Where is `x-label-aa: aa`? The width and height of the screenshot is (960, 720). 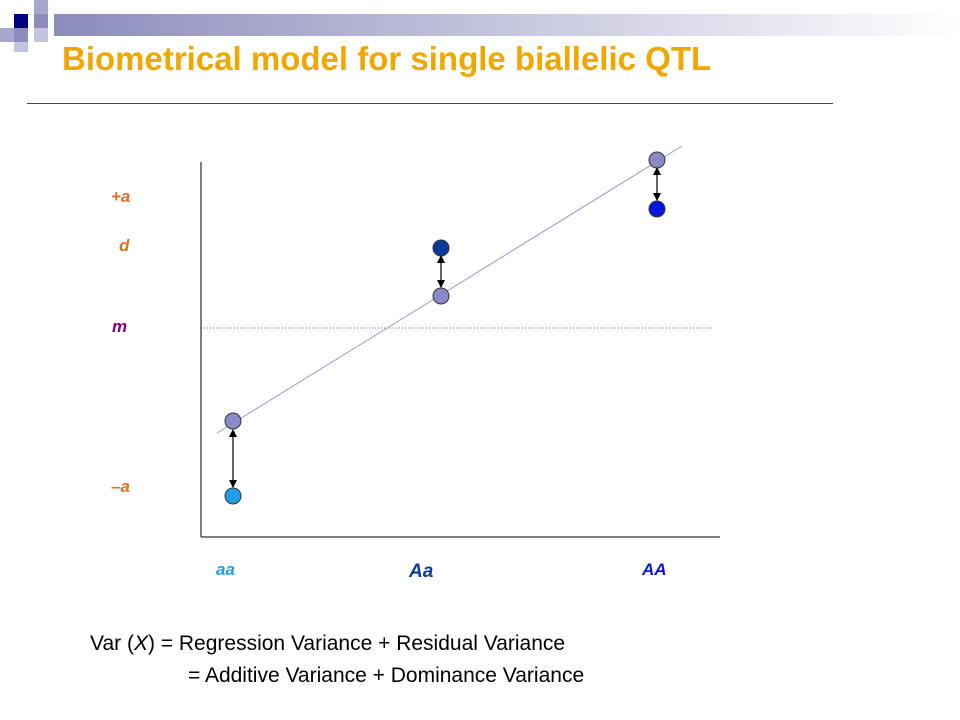 x-label-aa: aa is located at coordinates (225, 569).